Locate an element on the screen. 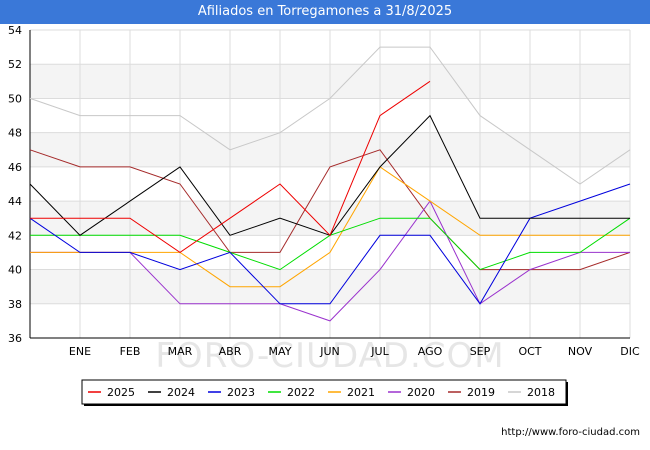 Image resolution: width=650 pixels, height=450 pixels. title-bar: Afiliados en Torregamones a 31/8/2025 is located at coordinates (325, 12).